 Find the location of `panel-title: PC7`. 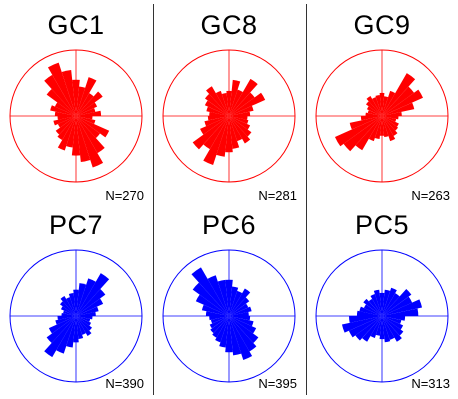

panel-title: PC7 is located at coordinates (76, 225).